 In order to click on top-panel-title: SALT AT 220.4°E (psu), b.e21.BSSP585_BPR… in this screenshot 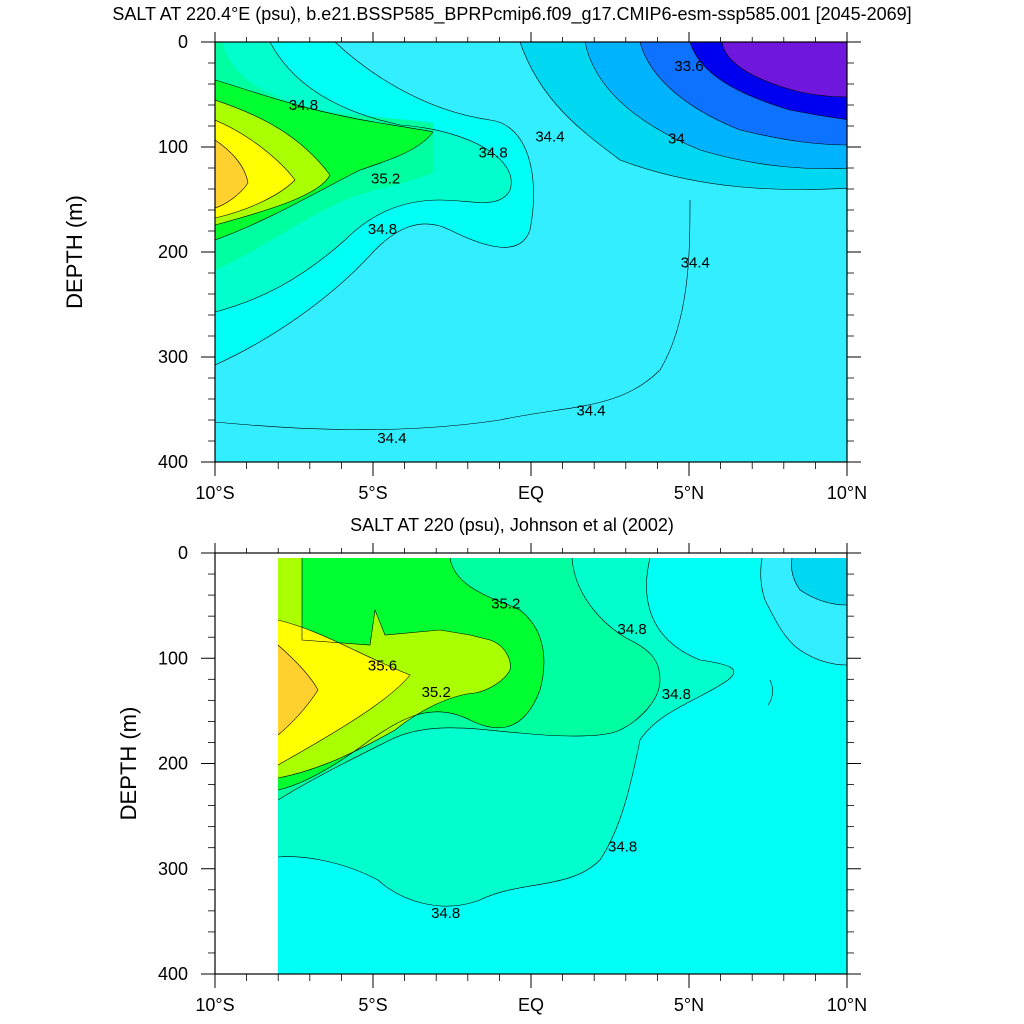, I will do `click(512, 14)`.